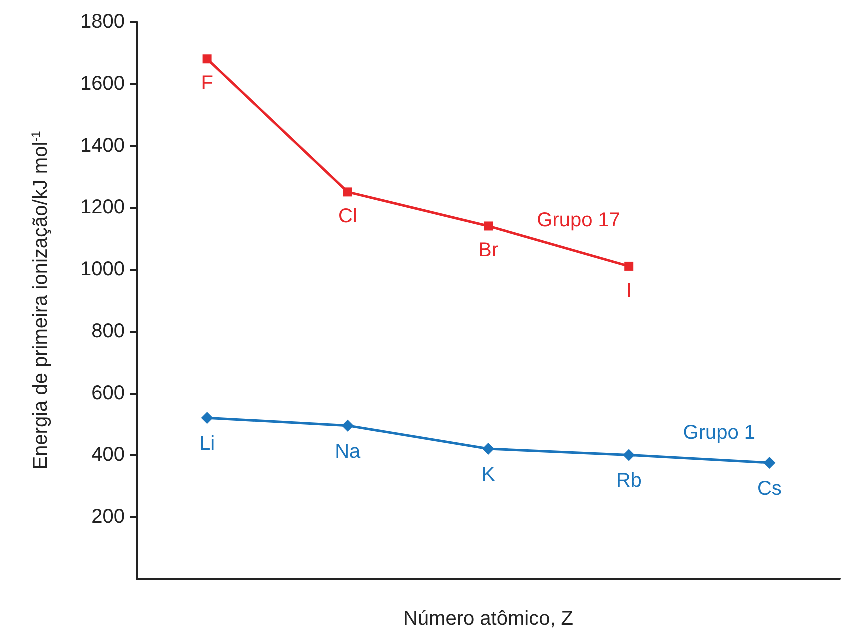 The height and width of the screenshot is (634, 862). What do you see at coordinates (102, 22) in the screenshot?
I see `y-tick-label: 1800` at bounding box center [102, 22].